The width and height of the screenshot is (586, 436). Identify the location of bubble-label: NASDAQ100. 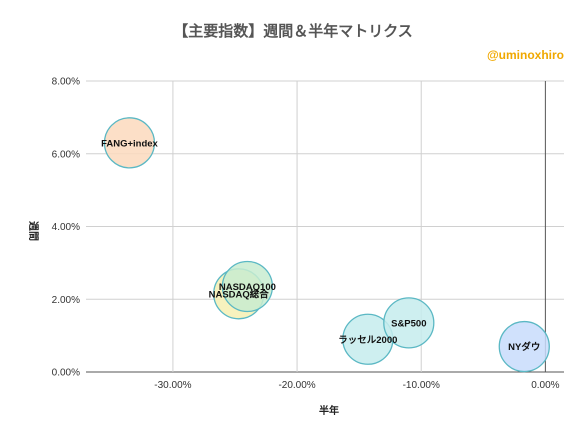
(247, 287).